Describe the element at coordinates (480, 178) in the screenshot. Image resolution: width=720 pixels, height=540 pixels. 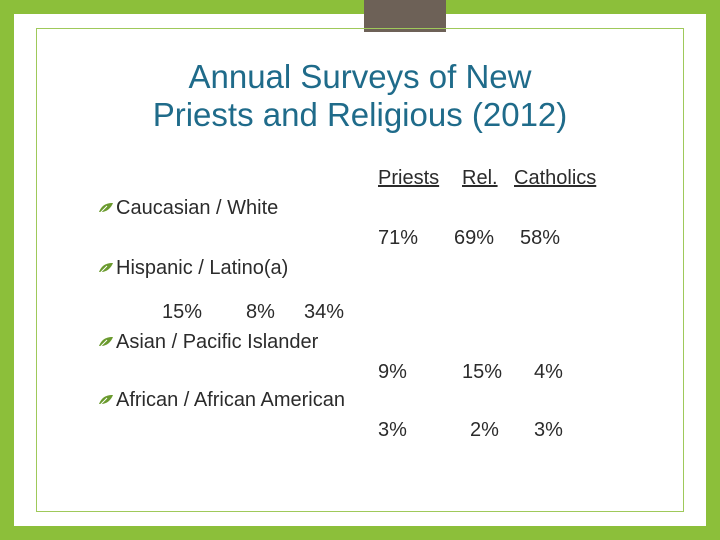
I see `header-rel: Rel.` at that location.